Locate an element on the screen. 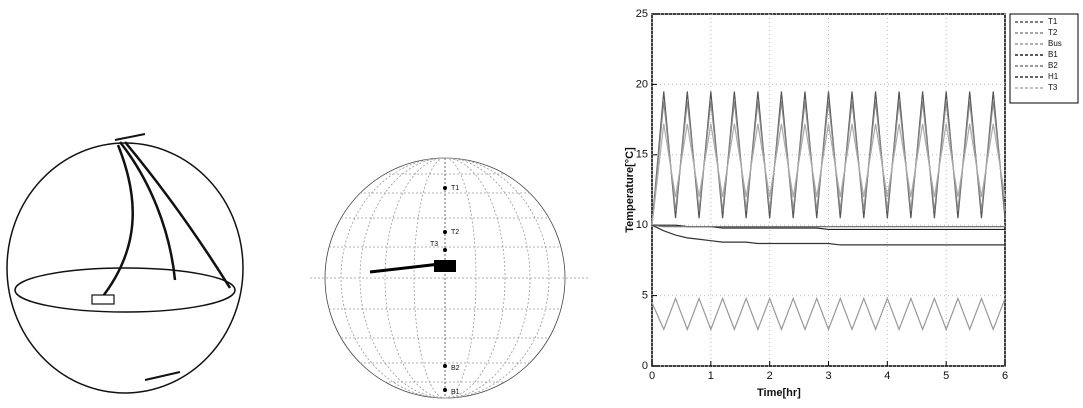  legend-label: T1 is located at coordinates (1053, 21).